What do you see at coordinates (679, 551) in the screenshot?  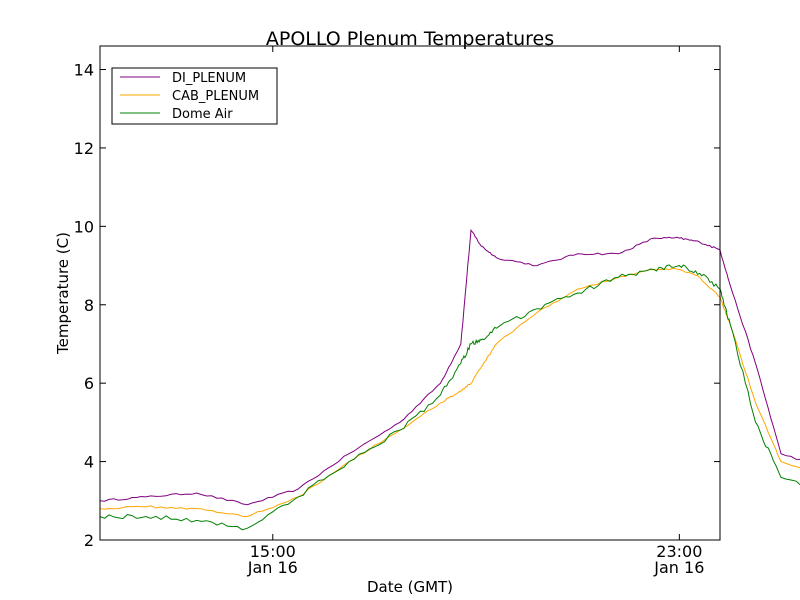 I see `x-tick-time-label: 23:00` at bounding box center [679, 551].